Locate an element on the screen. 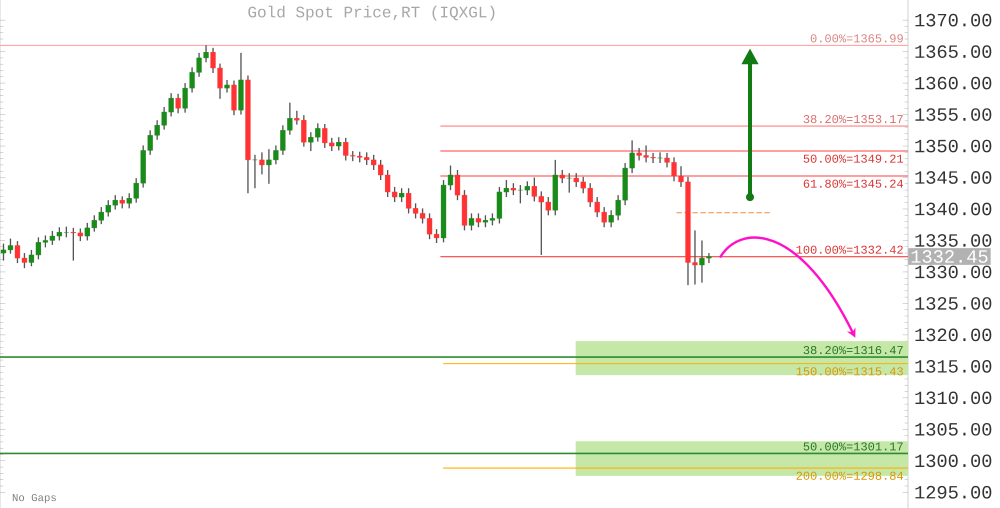 The image size is (1000, 508). ref-line-label: 38.20%=1316.47 is located at coordinates (853, 350).